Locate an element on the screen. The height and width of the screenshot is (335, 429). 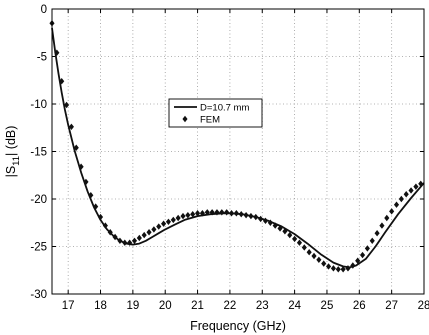
x-tick-label: 22 is located at coordinates (230, 306).